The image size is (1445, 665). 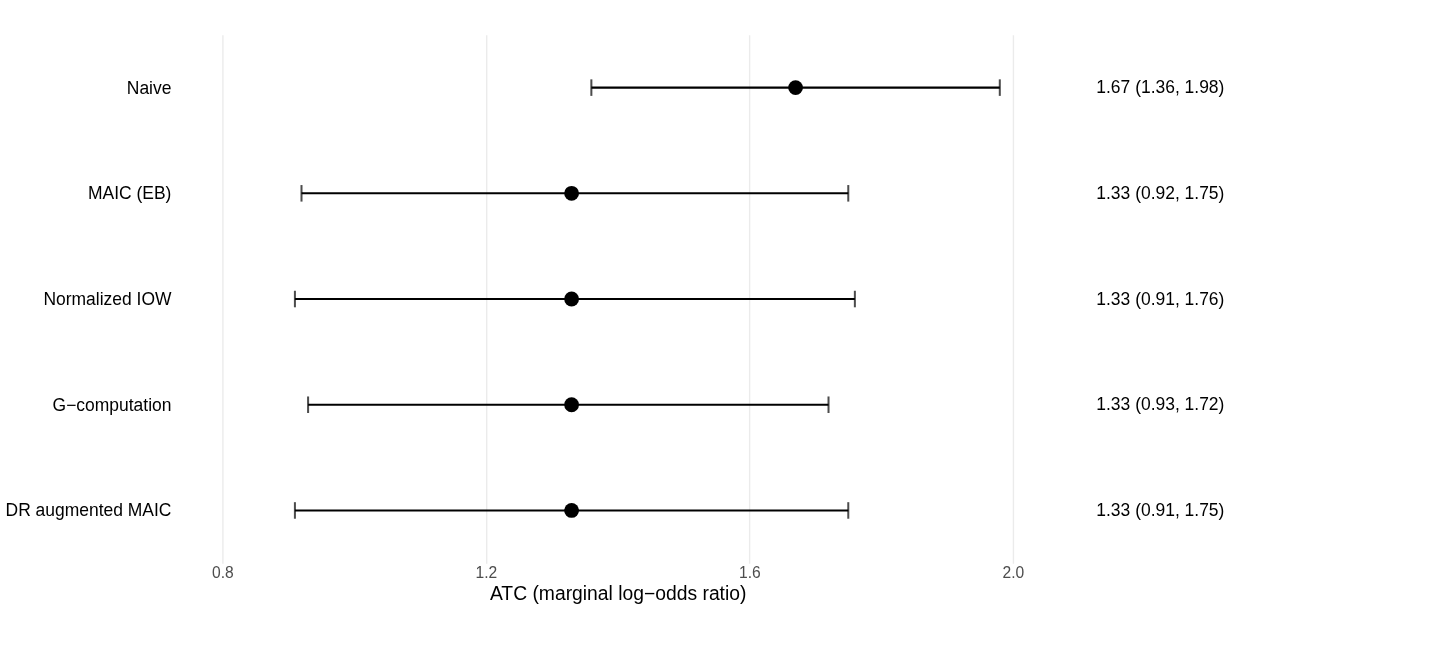 What do you see at coordinates (112, 404) in the screenshot?
I see `y-tick-label: G−computation` at bounding box center [112, 404].